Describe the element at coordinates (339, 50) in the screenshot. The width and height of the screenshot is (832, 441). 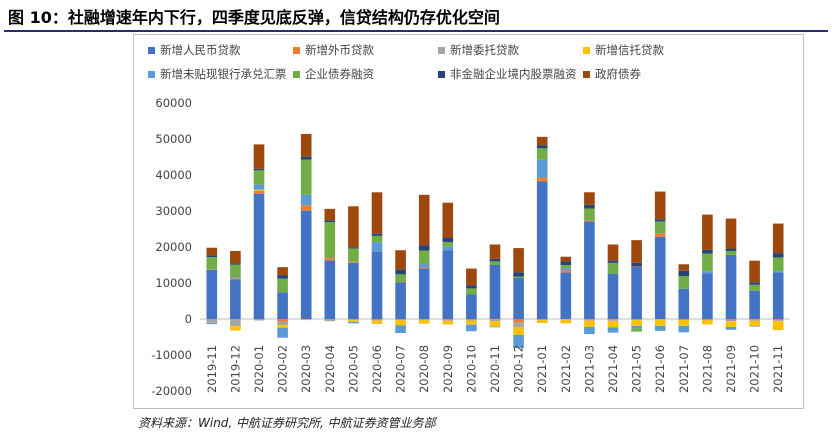
I see `legend-label: 新增外币贷款` at that location.